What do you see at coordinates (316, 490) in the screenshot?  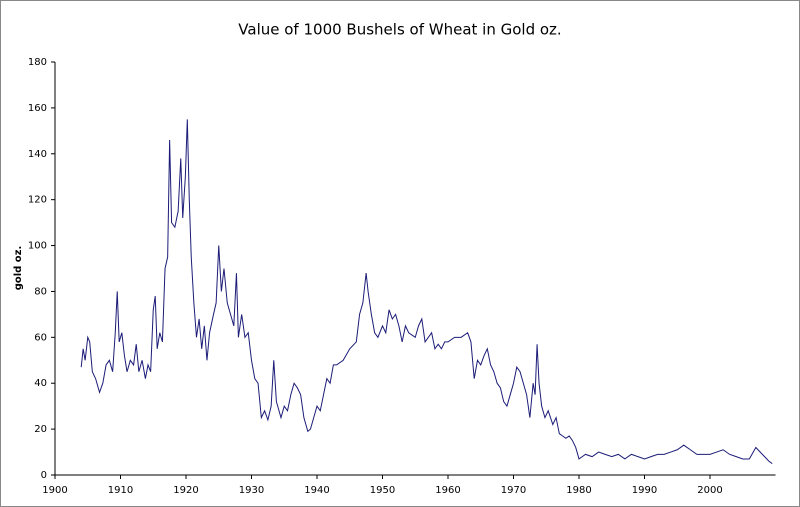 I see `x-tick-label: 1940` at bounding box center [316, 490].